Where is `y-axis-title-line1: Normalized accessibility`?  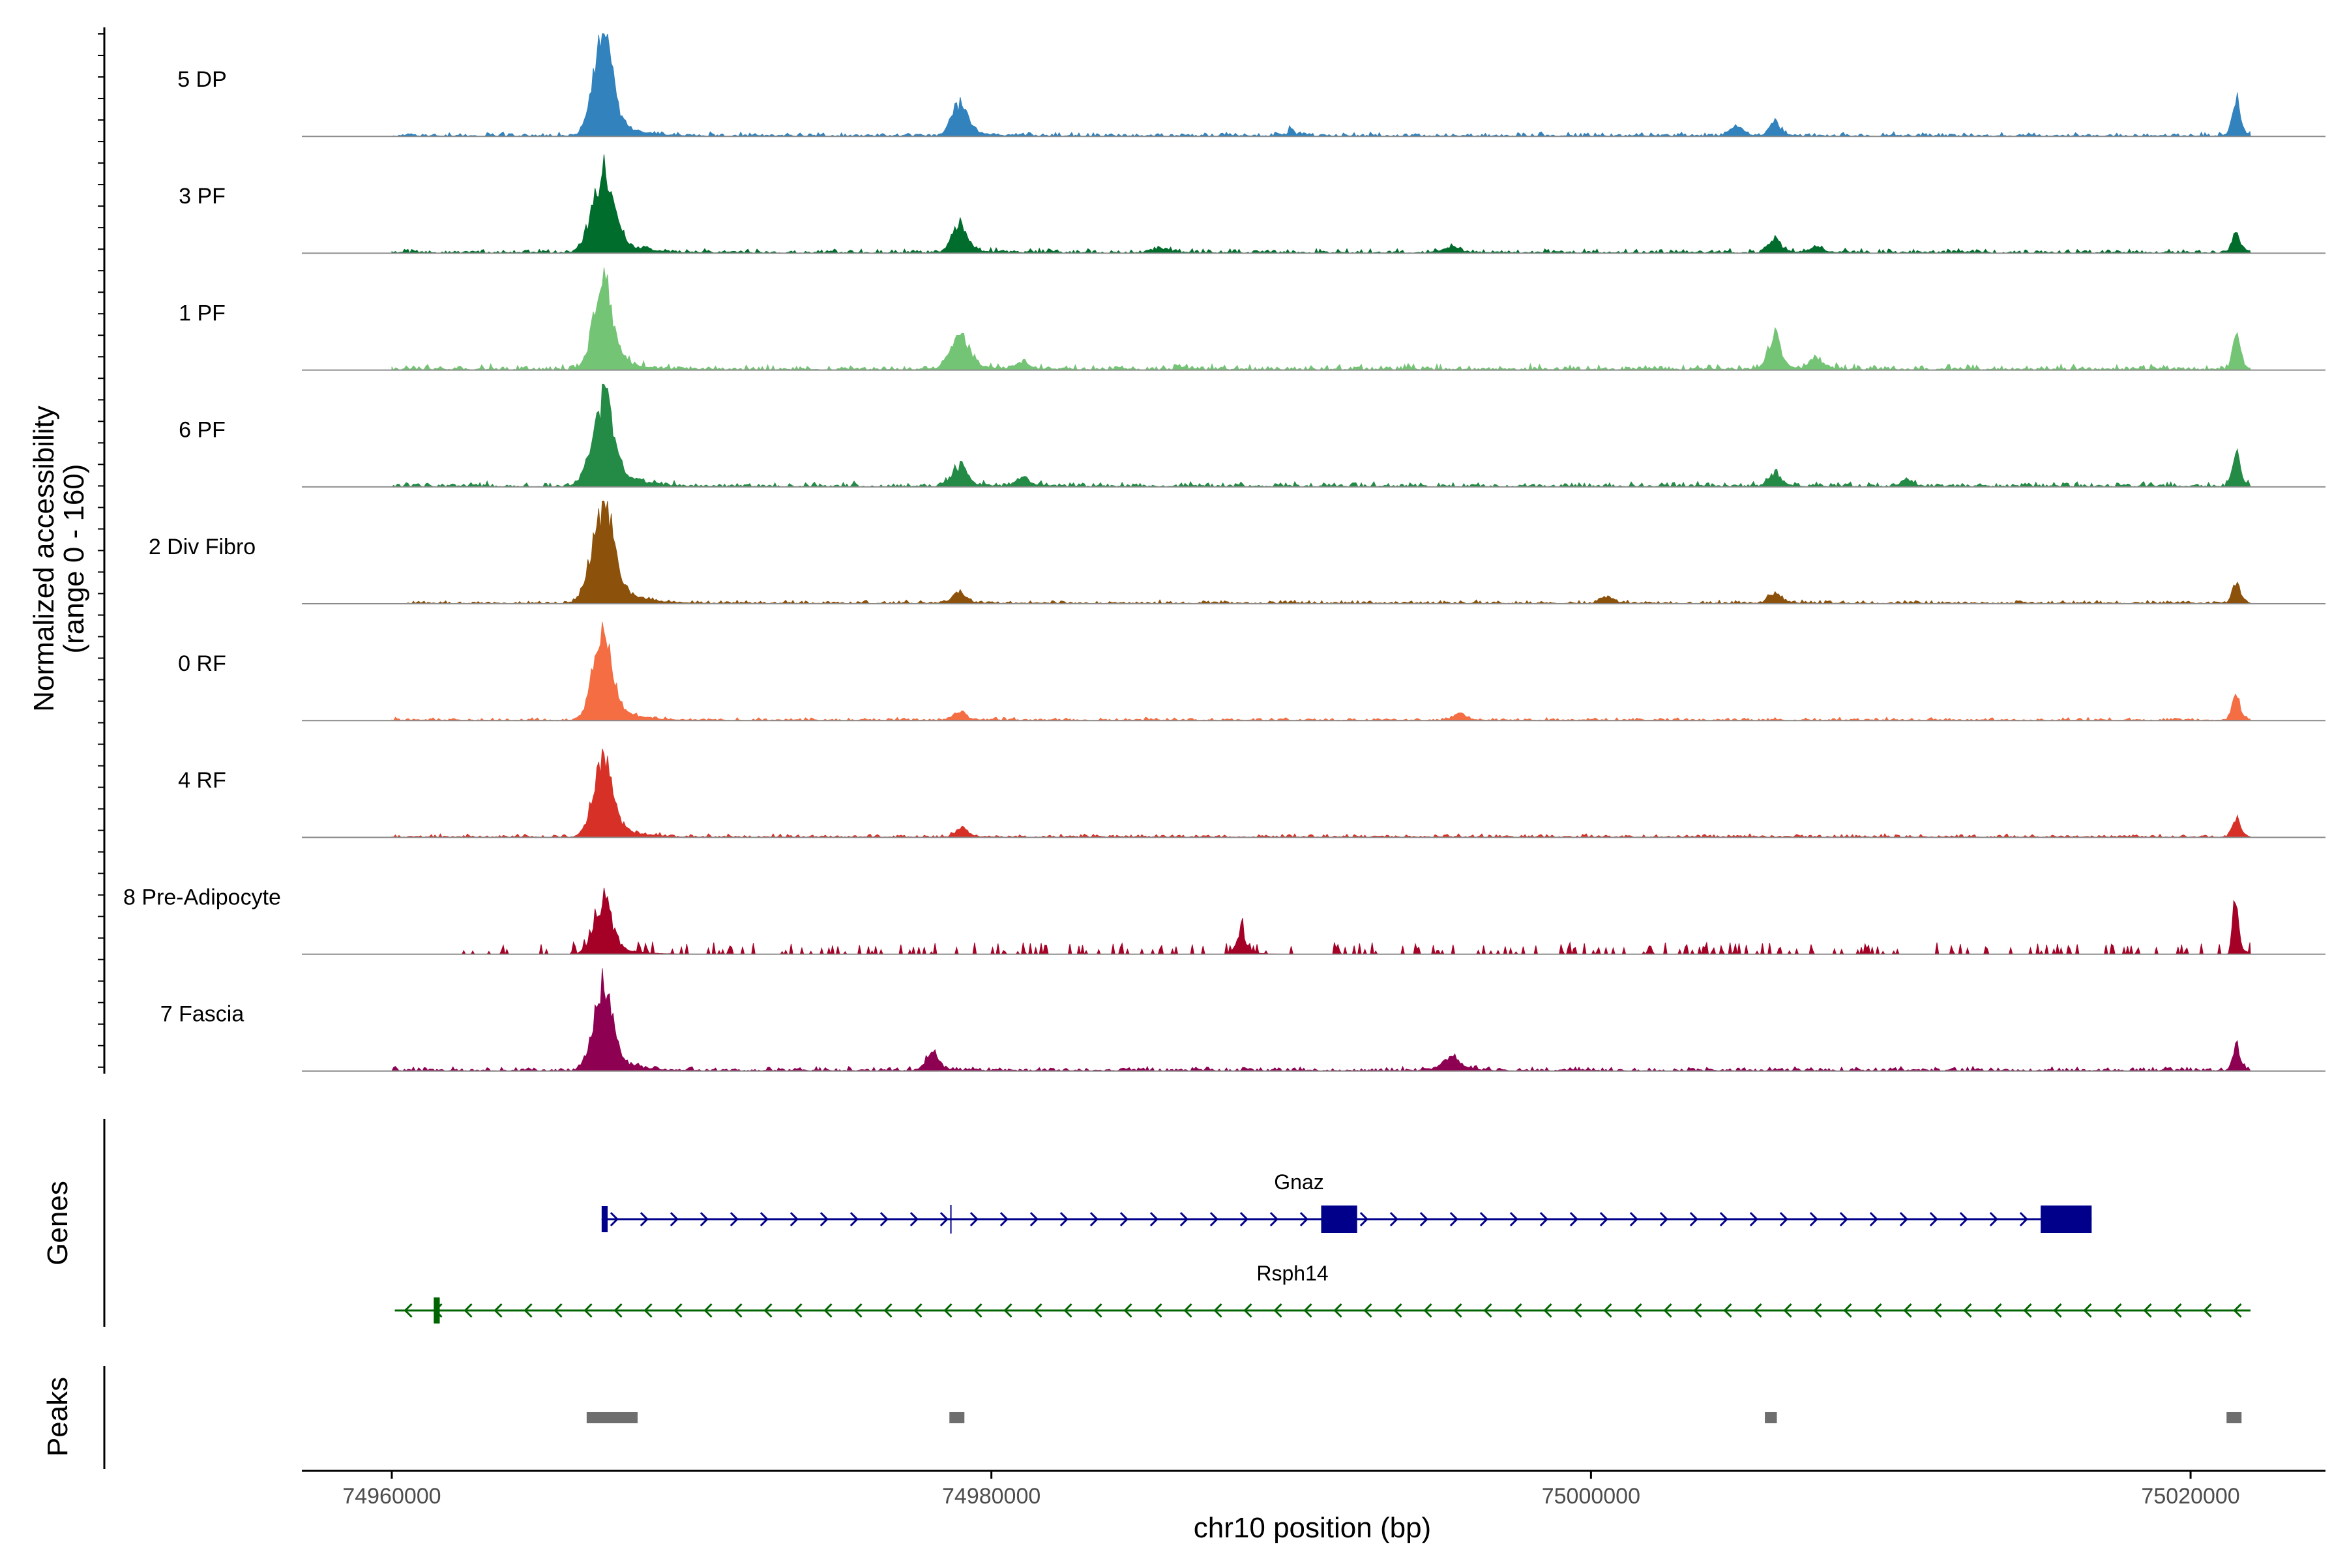
y-axis-title-line1: Normalized accessibility is located at coordinates (44, 559).